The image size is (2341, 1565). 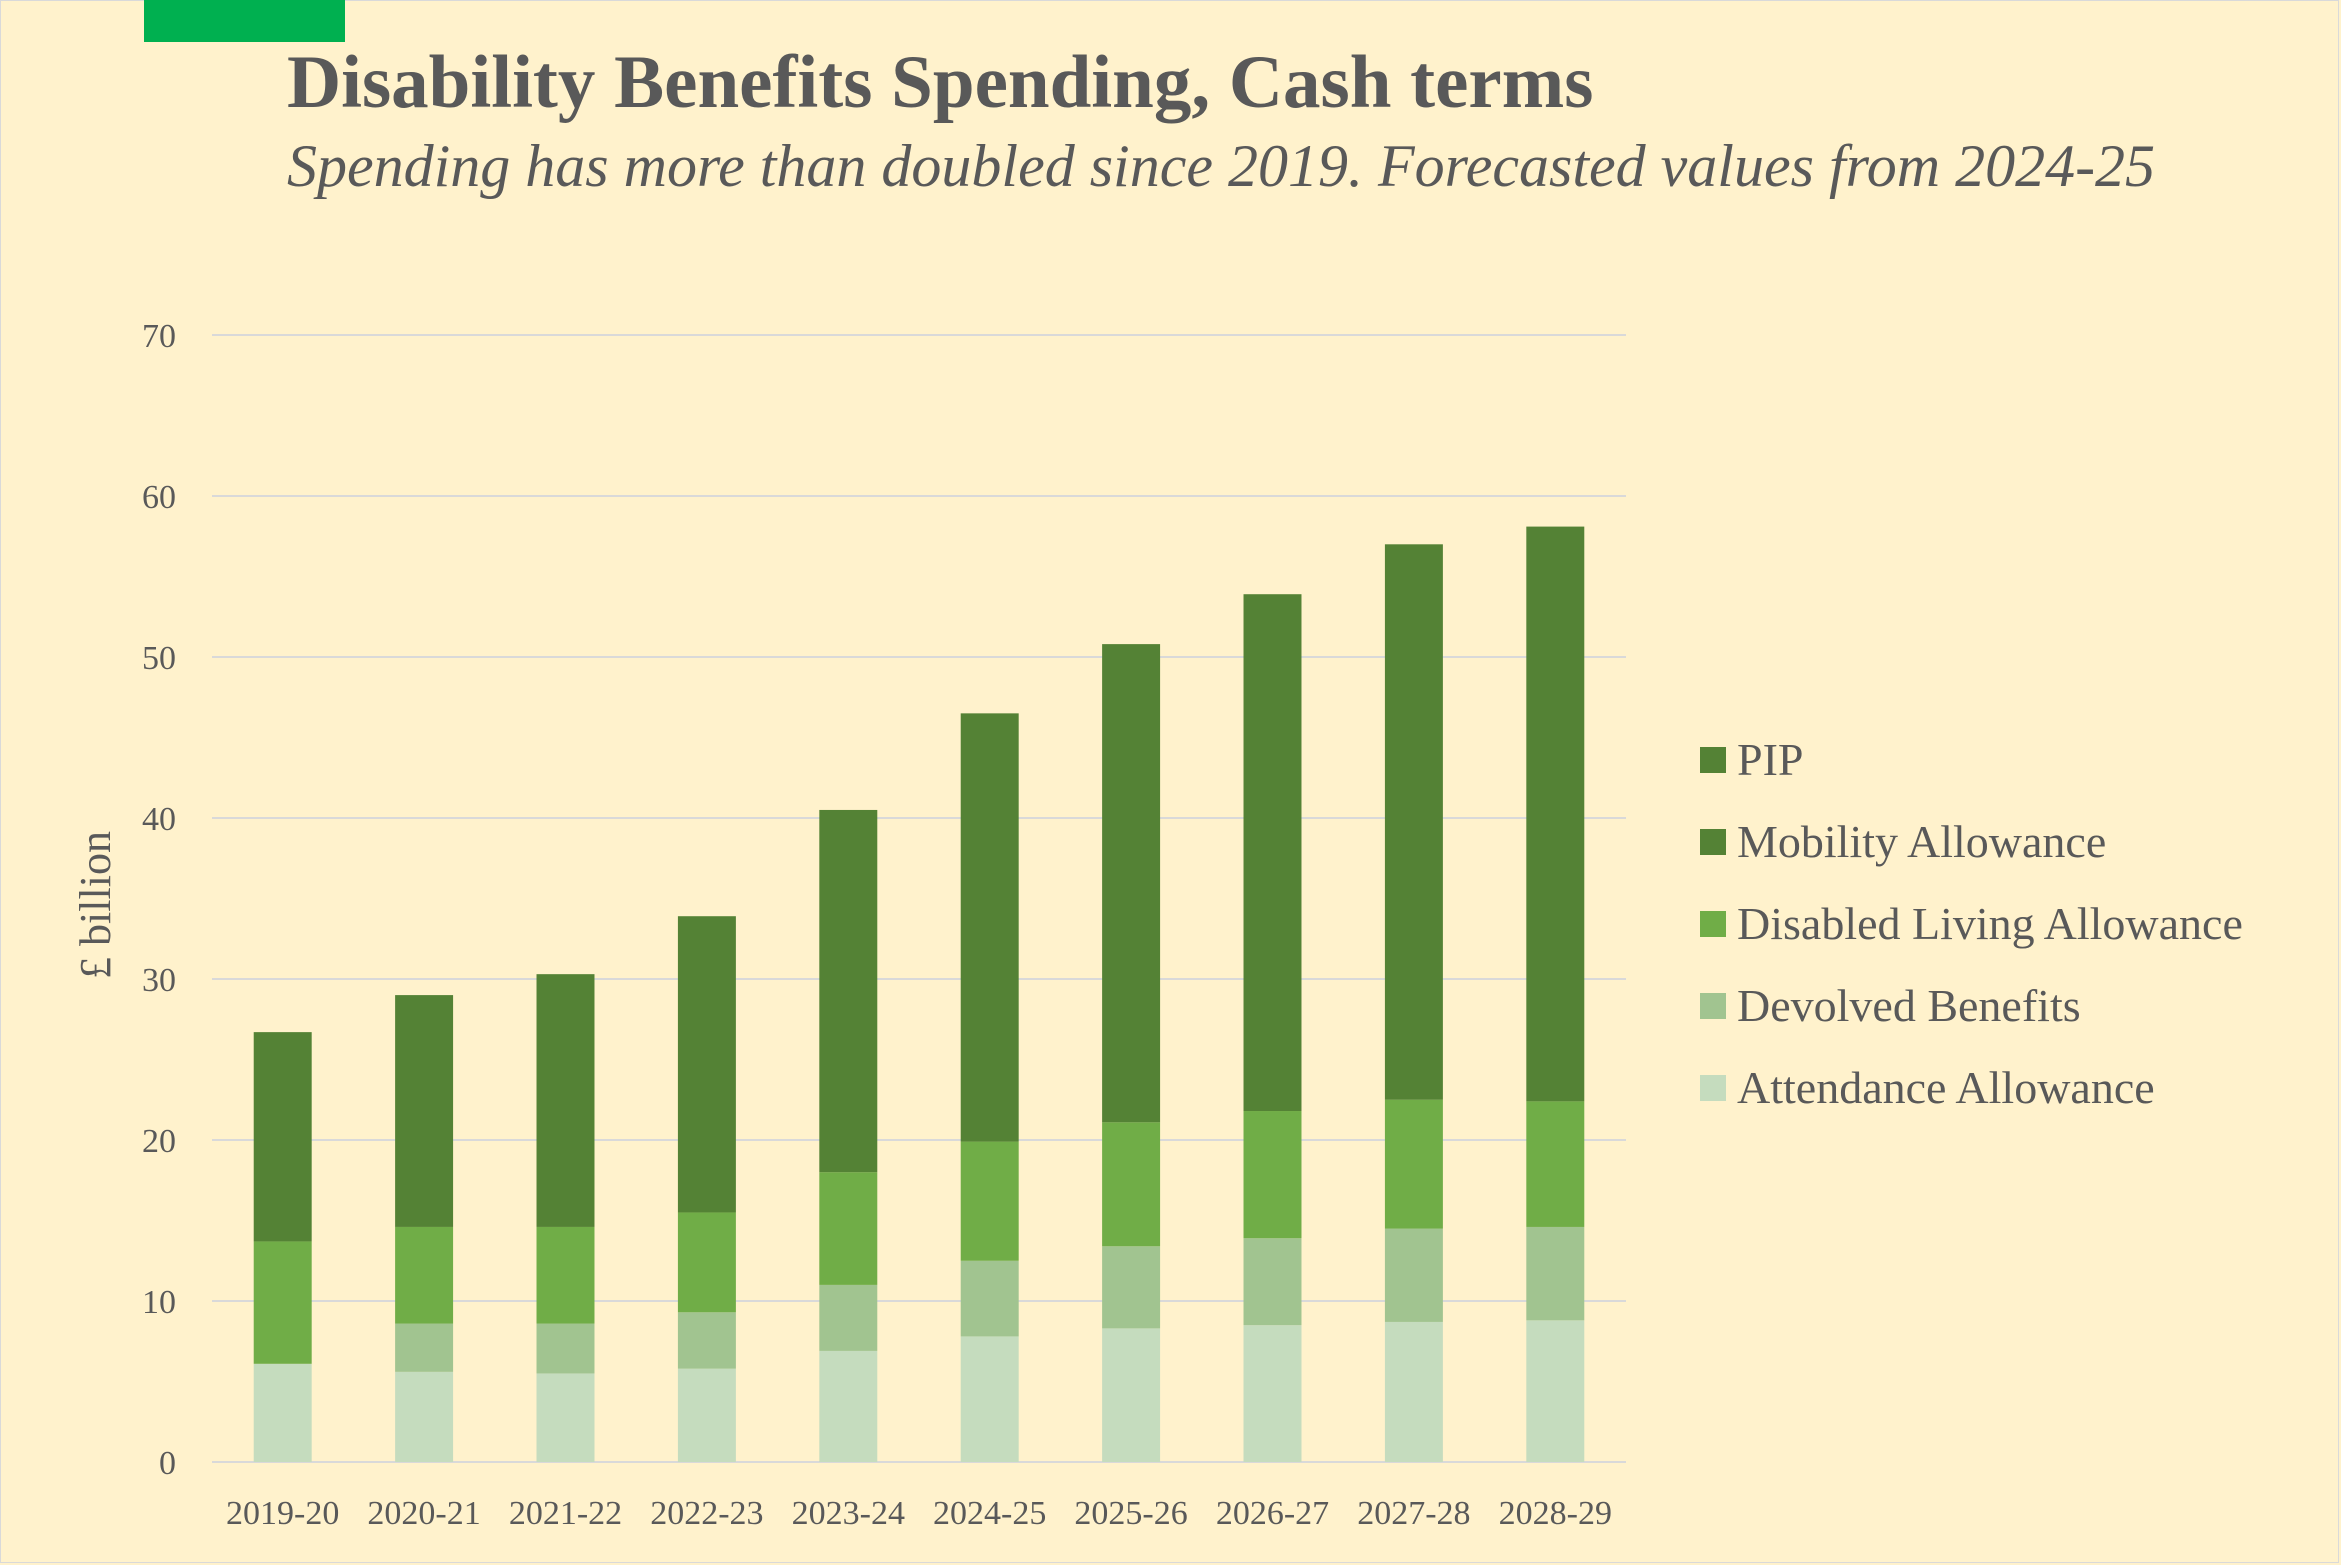 What do you see at coordinates (159, 819) in the screenshot?
I see `y-tick-label: 40` at bounding box center [159, 819].